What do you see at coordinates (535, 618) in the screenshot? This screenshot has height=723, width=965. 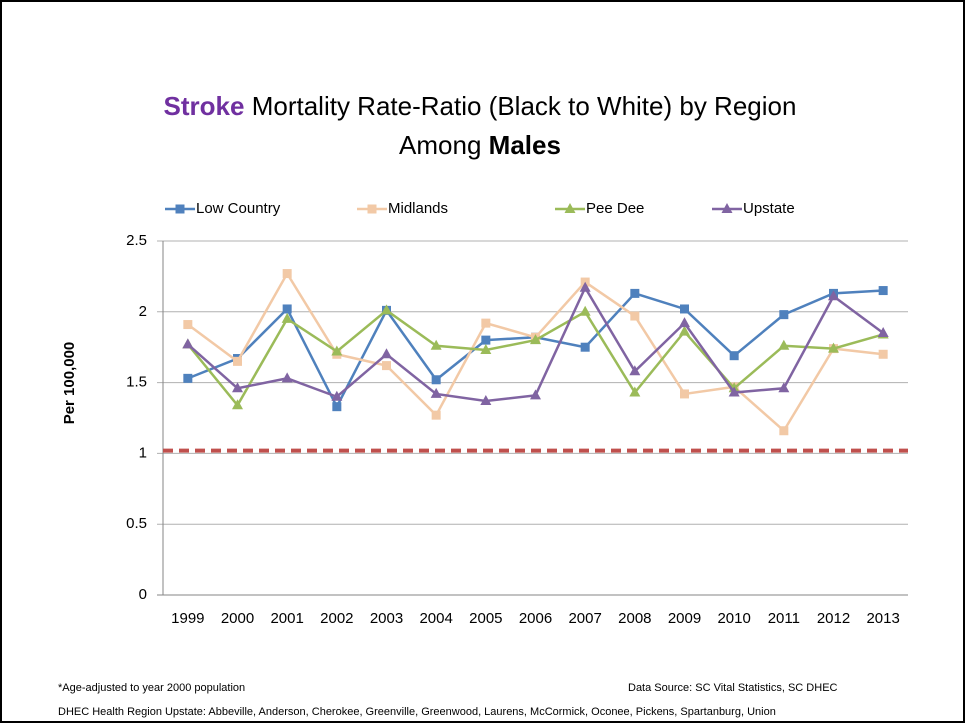 I see `x-tick-label: 2006` at bounding box center [535, 618].